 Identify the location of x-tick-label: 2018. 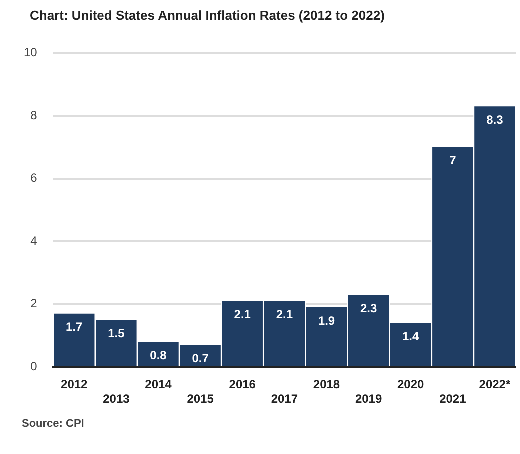
(326, 385).